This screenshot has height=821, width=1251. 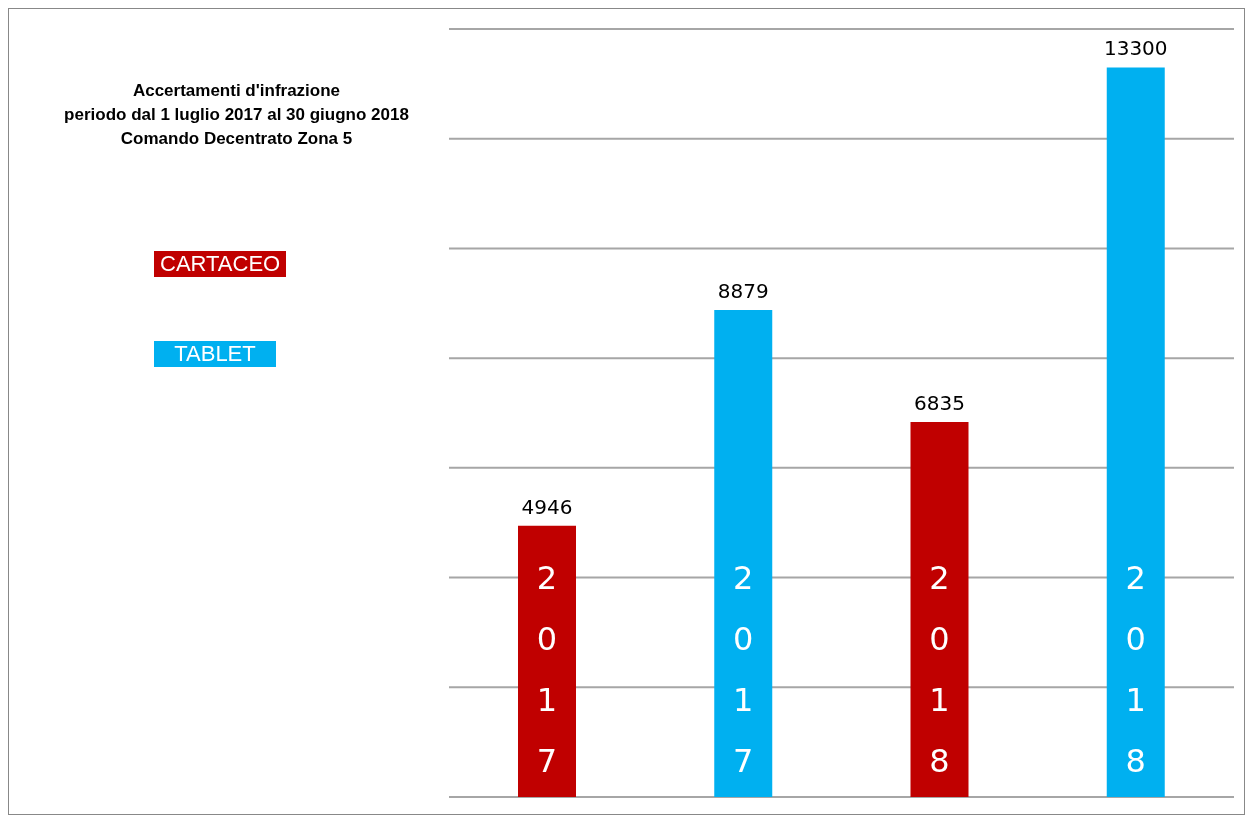 What do you see at coordinates (743, 290) in the screenshot?
I see `data-label: 8879` at bounding box center [743, 290].